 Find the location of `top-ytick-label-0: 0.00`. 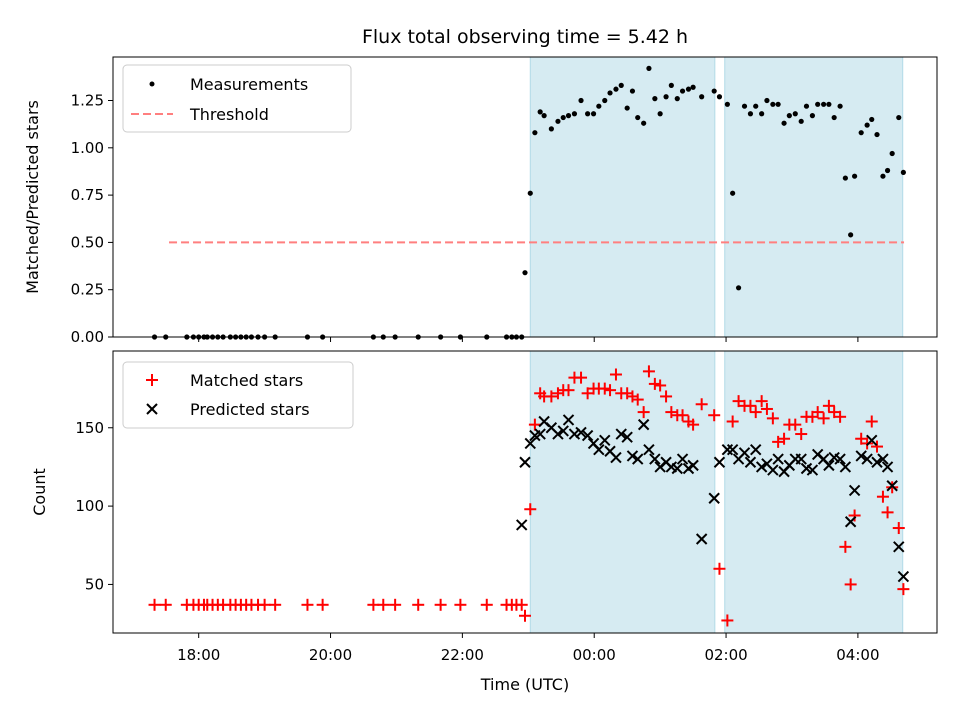

top-ytick-label-0: 0.00 is located at coordinates (87, 337).